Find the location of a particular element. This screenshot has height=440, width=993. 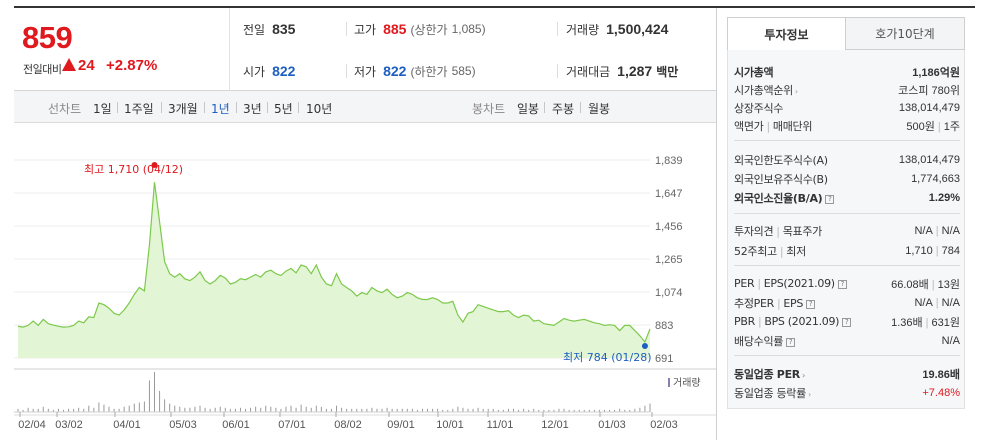

sector-per-row: 동일업종 PER › 19.86배 is located at coordinates (847, 373).